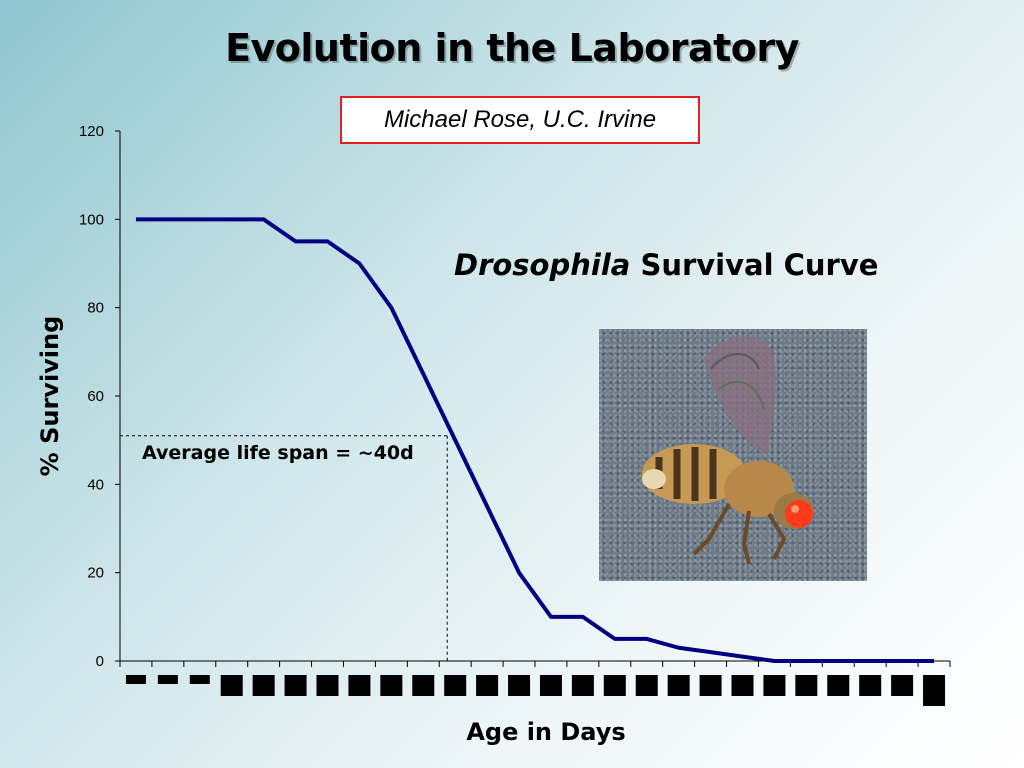  Describe the element at coordinates (728, 450) in the screenshot. I see `fruit-fly-icon` at that location.